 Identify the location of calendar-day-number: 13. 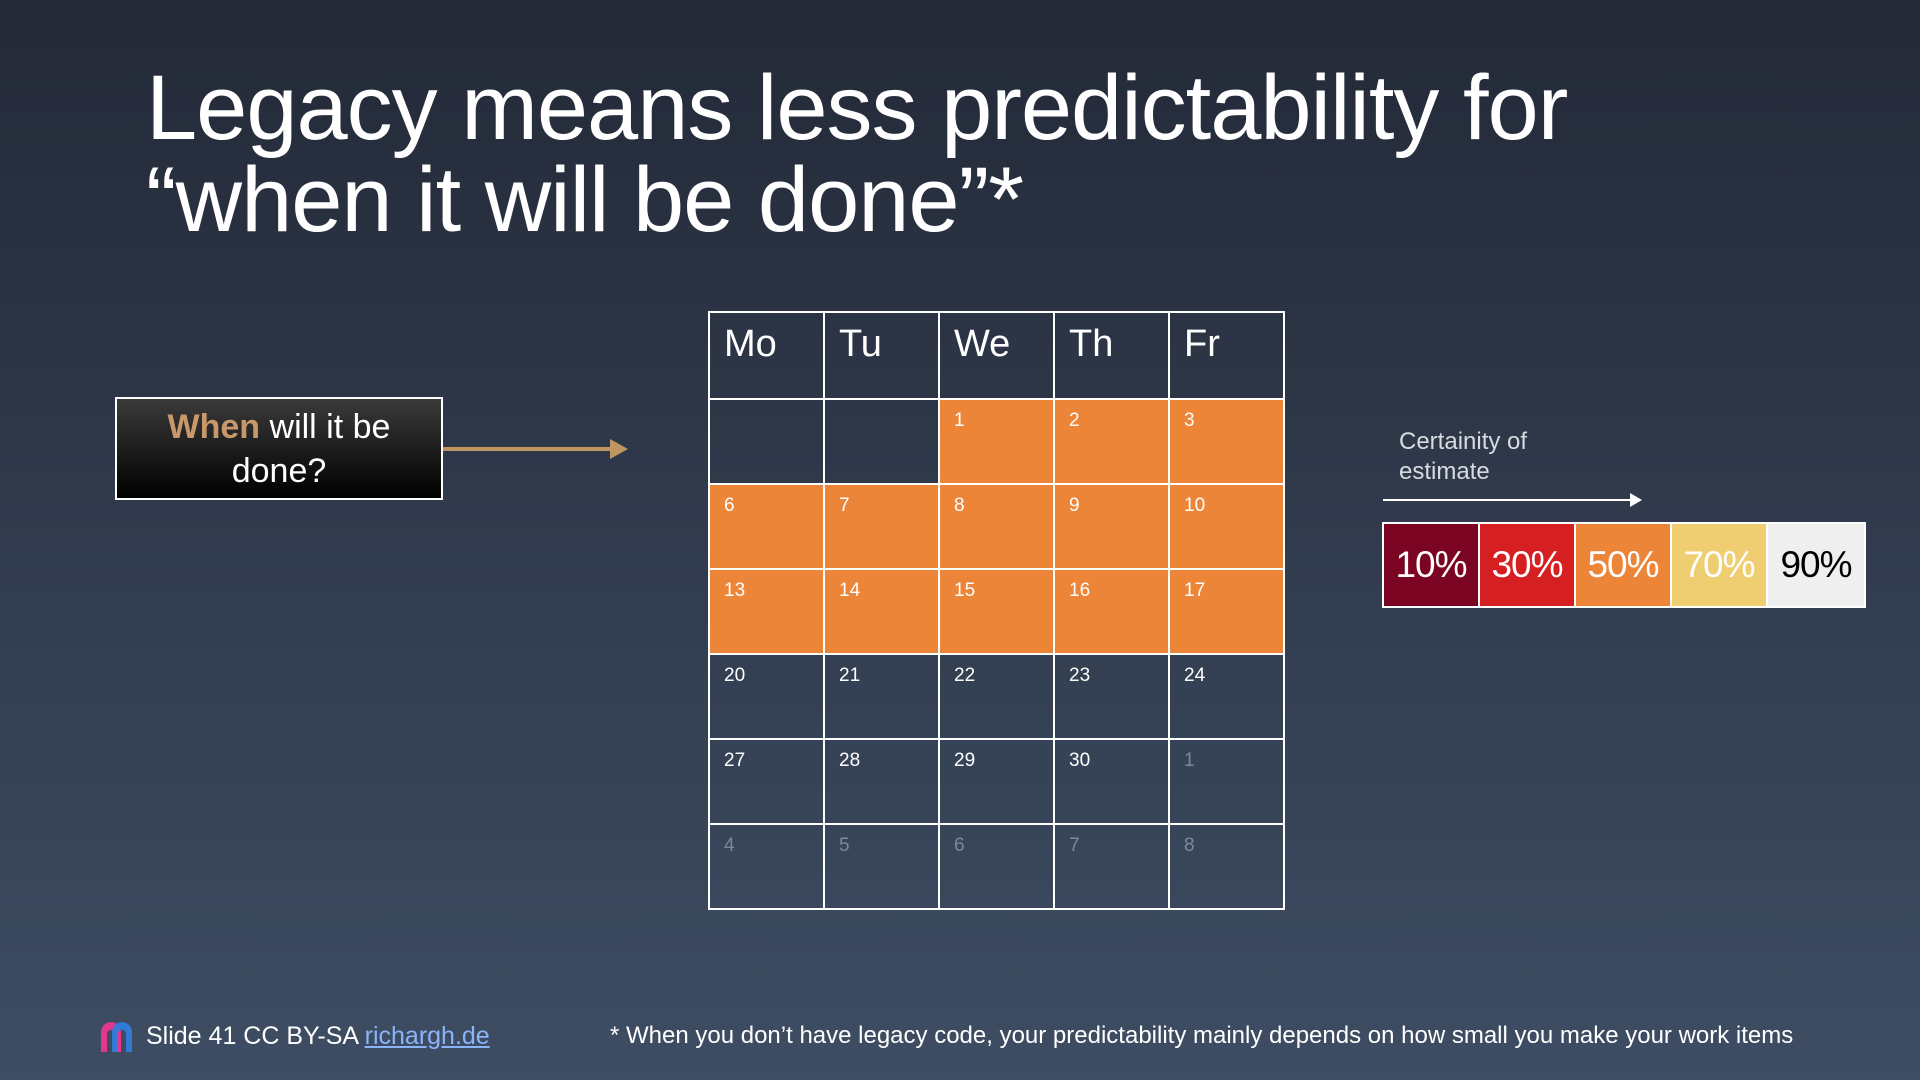
(735, 590).